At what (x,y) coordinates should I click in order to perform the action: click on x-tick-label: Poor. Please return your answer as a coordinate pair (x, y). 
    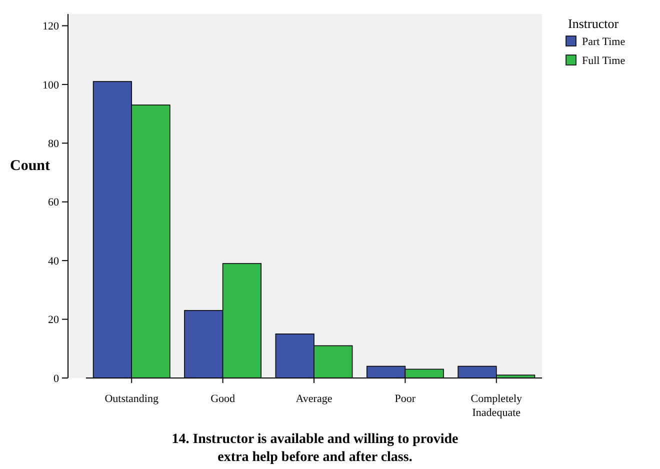
    Looking at the image, I should click on (405, 399).